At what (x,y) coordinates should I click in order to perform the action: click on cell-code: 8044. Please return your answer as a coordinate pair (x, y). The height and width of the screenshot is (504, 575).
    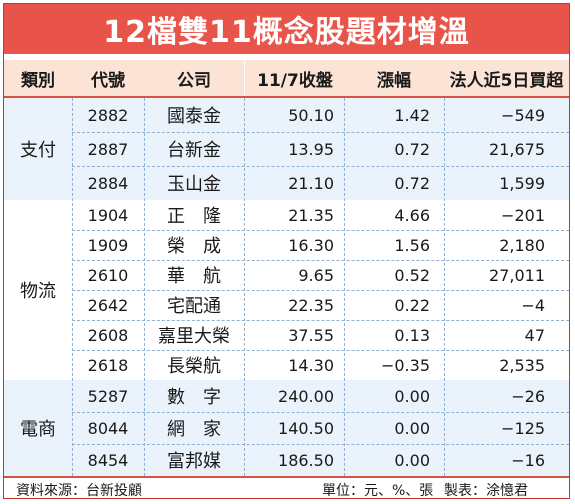
    Looking at the image, I should click on (108, 428).